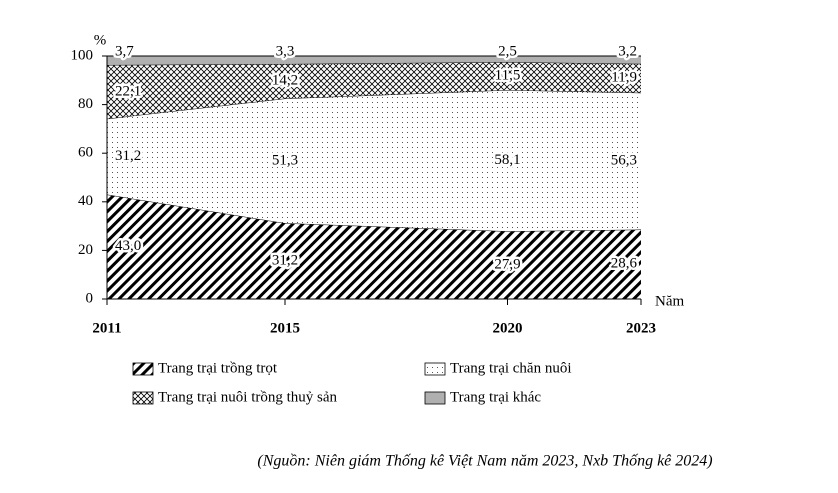  What do you see at coordinates (511, 368) in the screenshot?
I see `legend-label: Trang trại chăn nuôi` at bounding box center [511, 368].